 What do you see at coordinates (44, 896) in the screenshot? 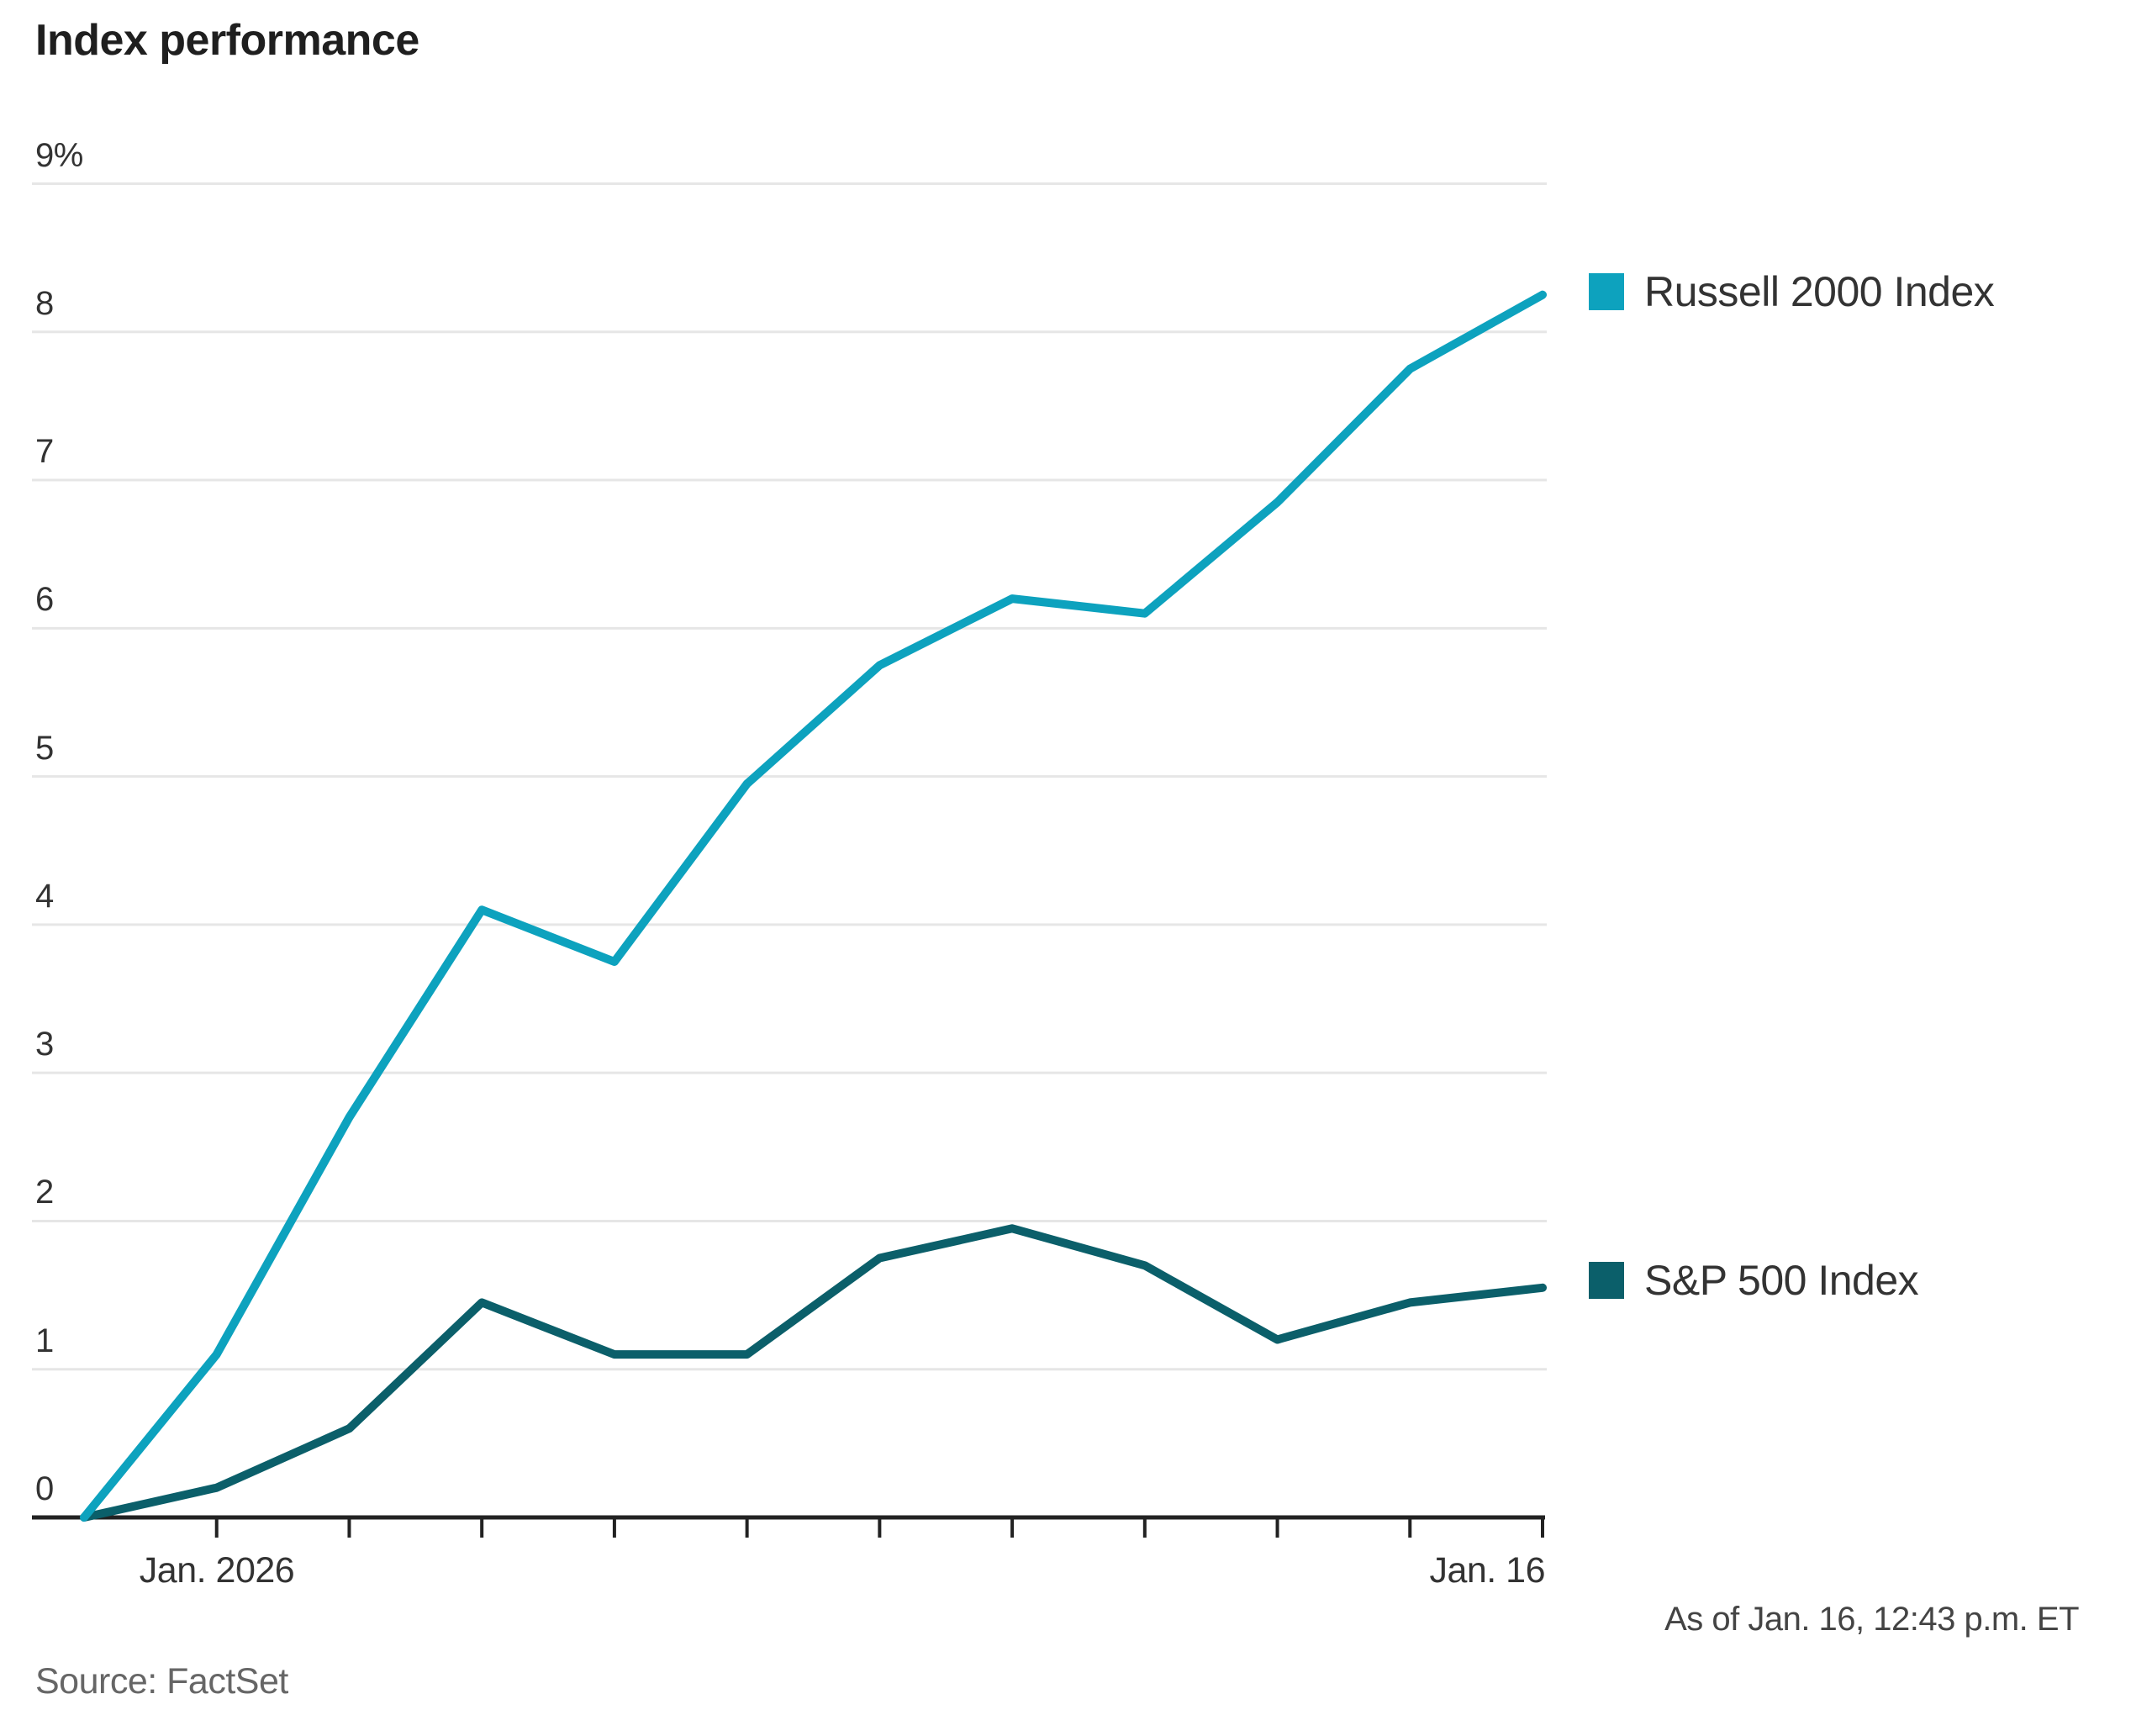
I see `y-axis-label: 4` at bounding box center [44, 896].